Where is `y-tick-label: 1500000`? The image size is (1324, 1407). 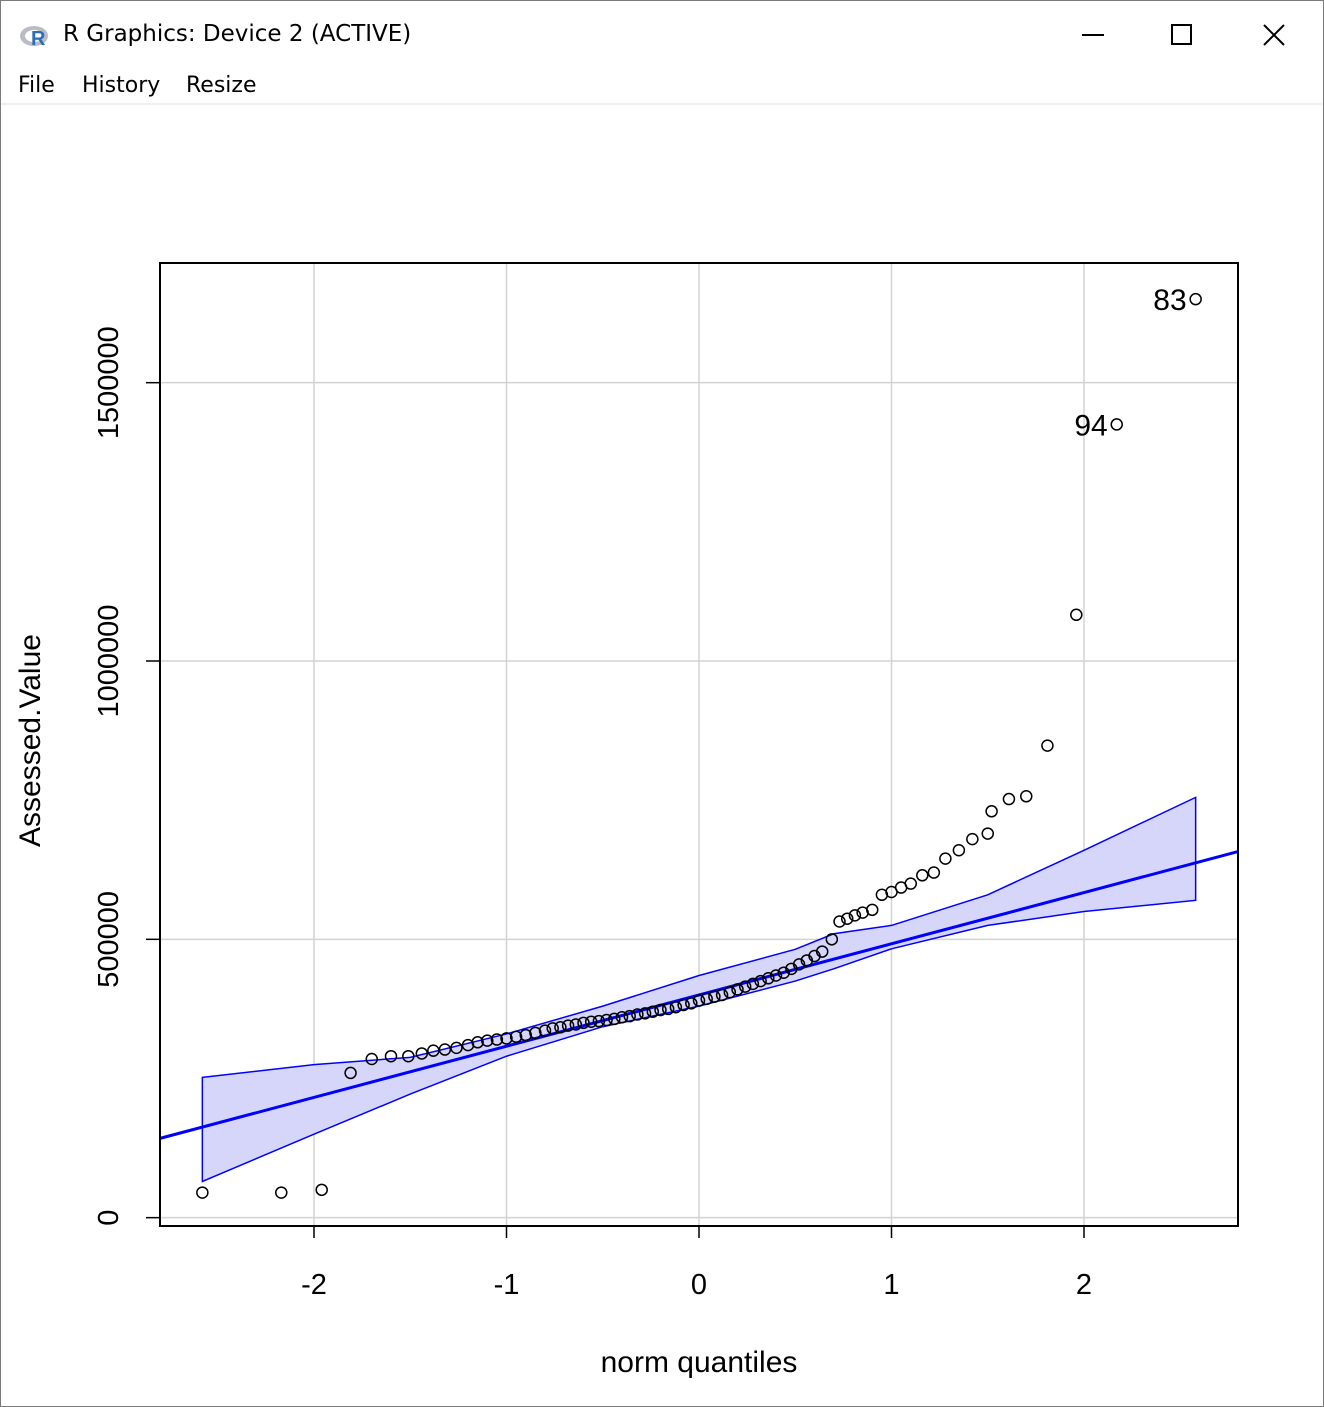
y-tick-label: 1500000 is located at coordinates (109, 382).